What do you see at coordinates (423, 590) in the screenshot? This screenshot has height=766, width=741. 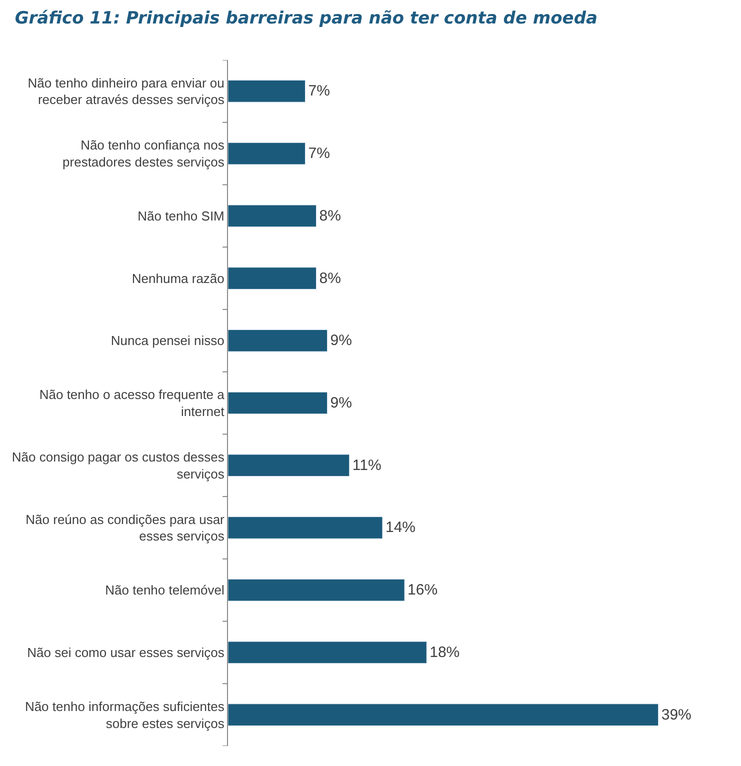 I see `data-label: 16%` at bounding box center [423, 590].